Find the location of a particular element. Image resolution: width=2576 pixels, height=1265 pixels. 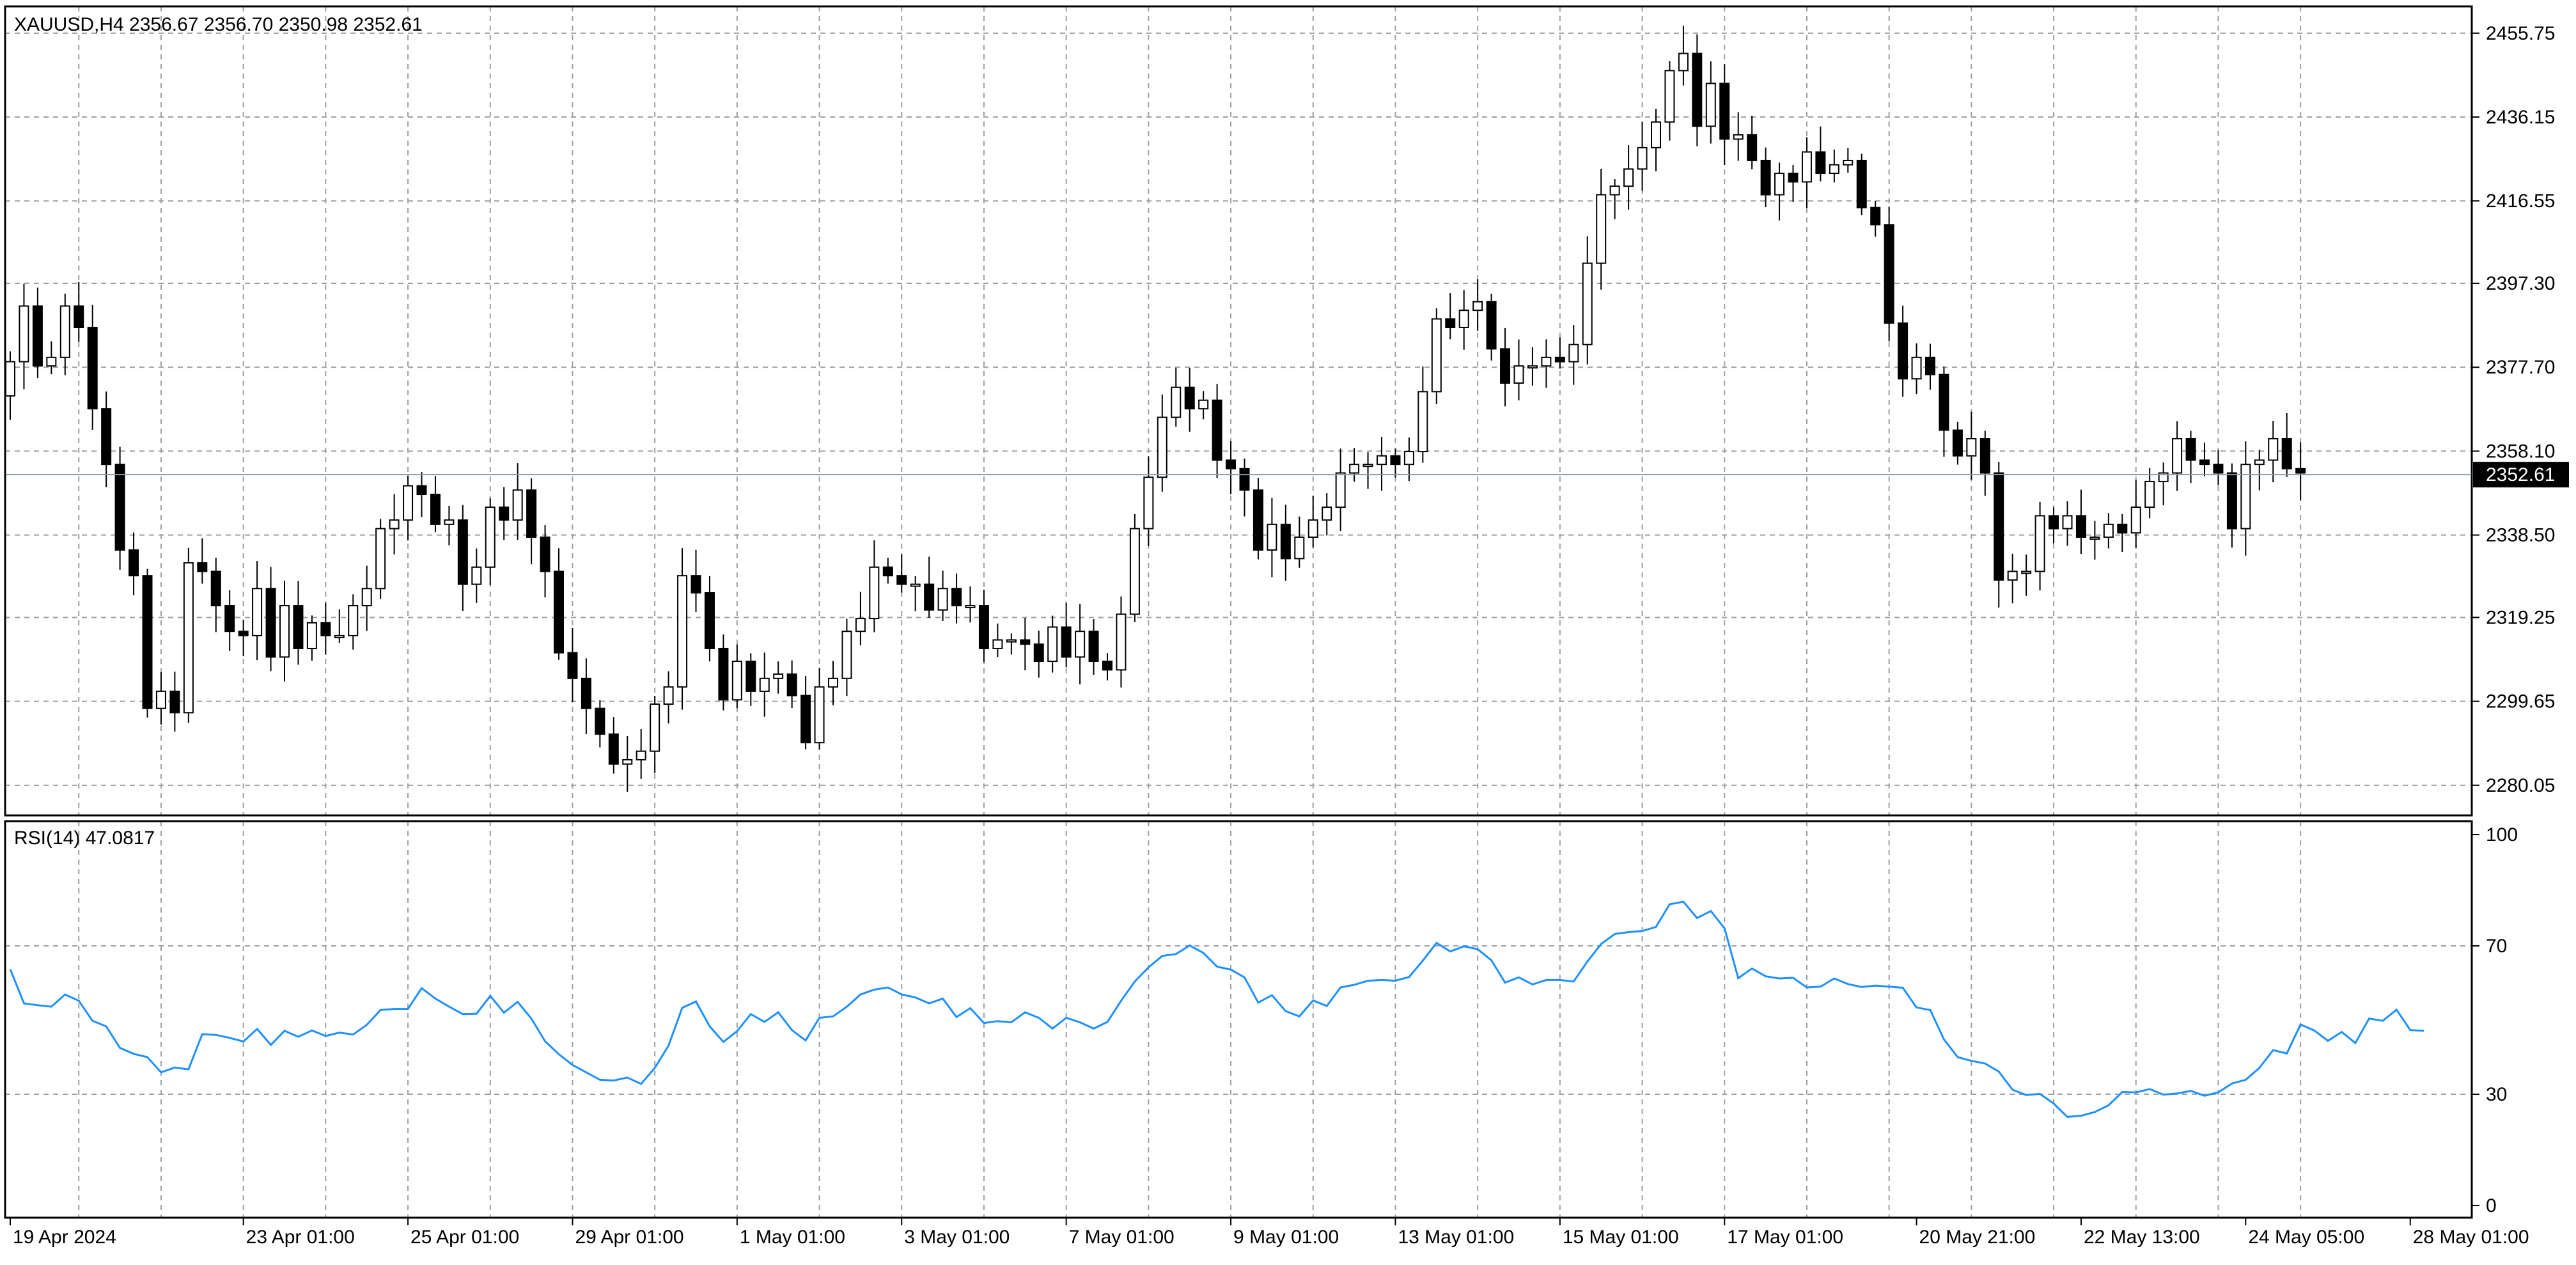

price-tick-label: 2319.25 is located at coordinates (2520, 618).